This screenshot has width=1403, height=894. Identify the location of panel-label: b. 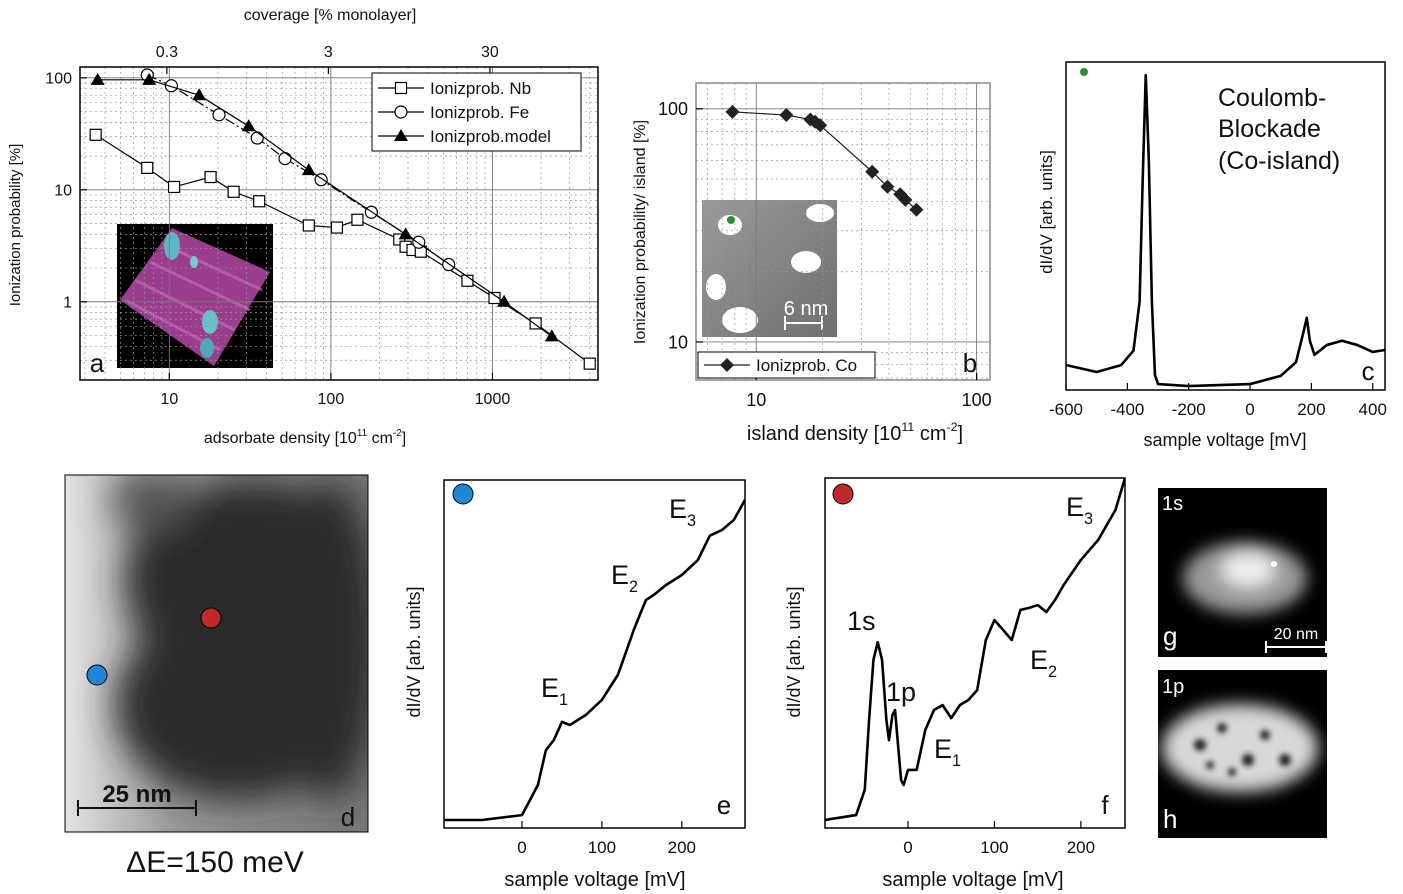
(970, 363).